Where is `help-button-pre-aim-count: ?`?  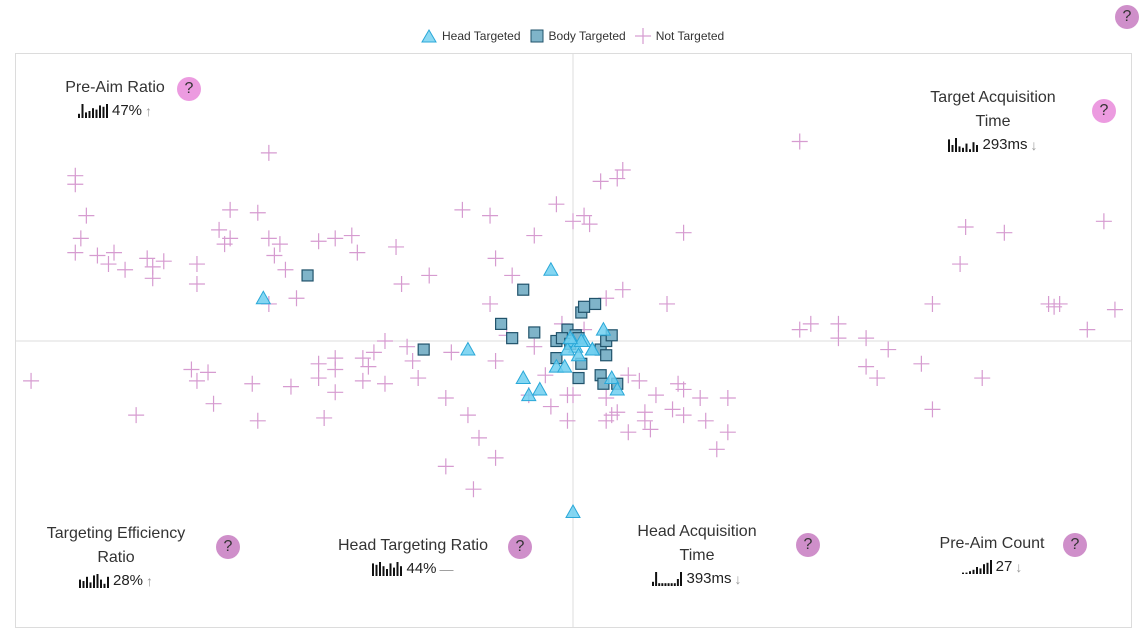
help-button-pre-aim-count: ? is located at coordinates (1075, 545).